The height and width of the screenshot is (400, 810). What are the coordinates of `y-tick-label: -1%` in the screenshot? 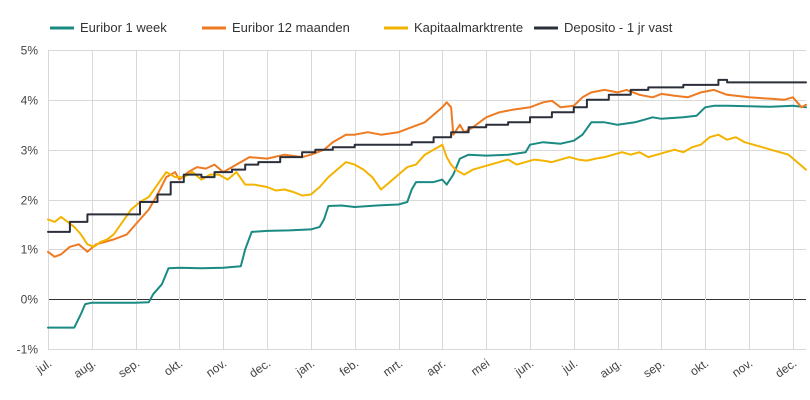 It's located at (28, 350).